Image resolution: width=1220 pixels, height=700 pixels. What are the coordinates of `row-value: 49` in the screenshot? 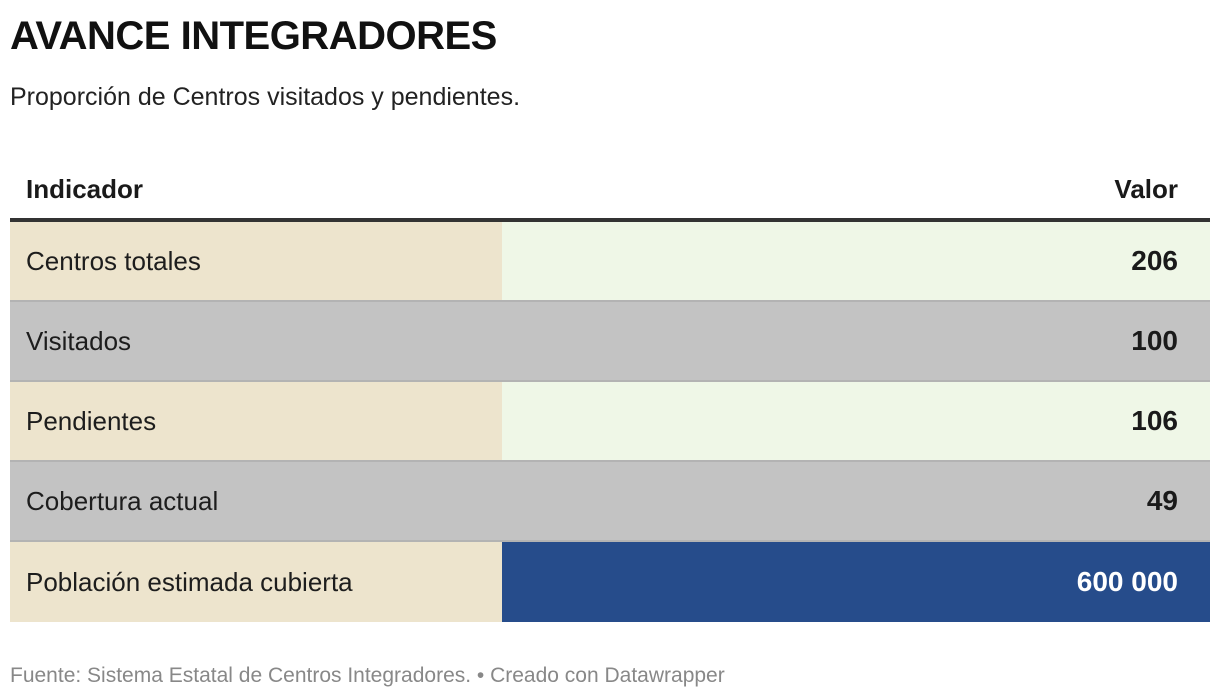 It's located at (856, 501).